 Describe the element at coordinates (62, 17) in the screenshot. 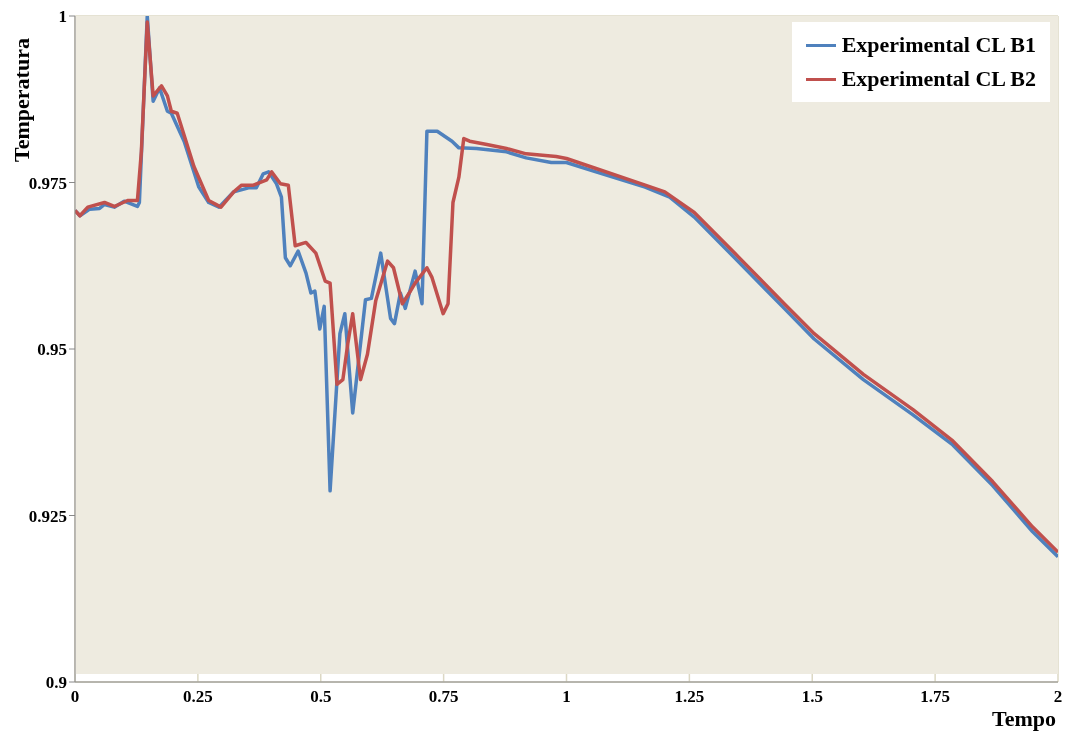

I see `y-tick-label: 1` at that location.